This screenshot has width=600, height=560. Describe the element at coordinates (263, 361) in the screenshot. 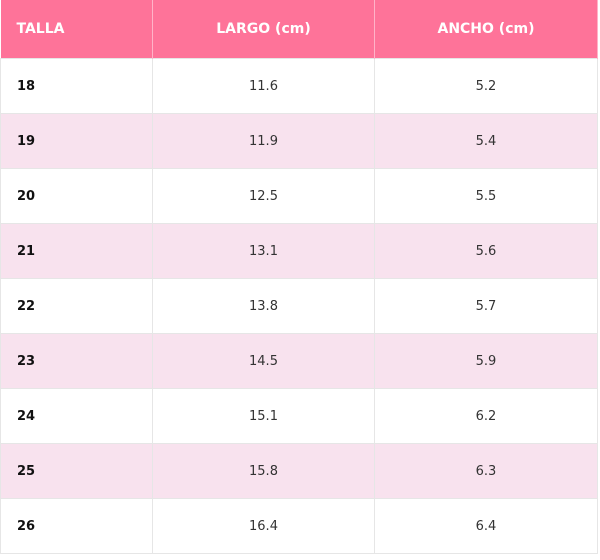

I see `measure-cell: 14.5` at that location.